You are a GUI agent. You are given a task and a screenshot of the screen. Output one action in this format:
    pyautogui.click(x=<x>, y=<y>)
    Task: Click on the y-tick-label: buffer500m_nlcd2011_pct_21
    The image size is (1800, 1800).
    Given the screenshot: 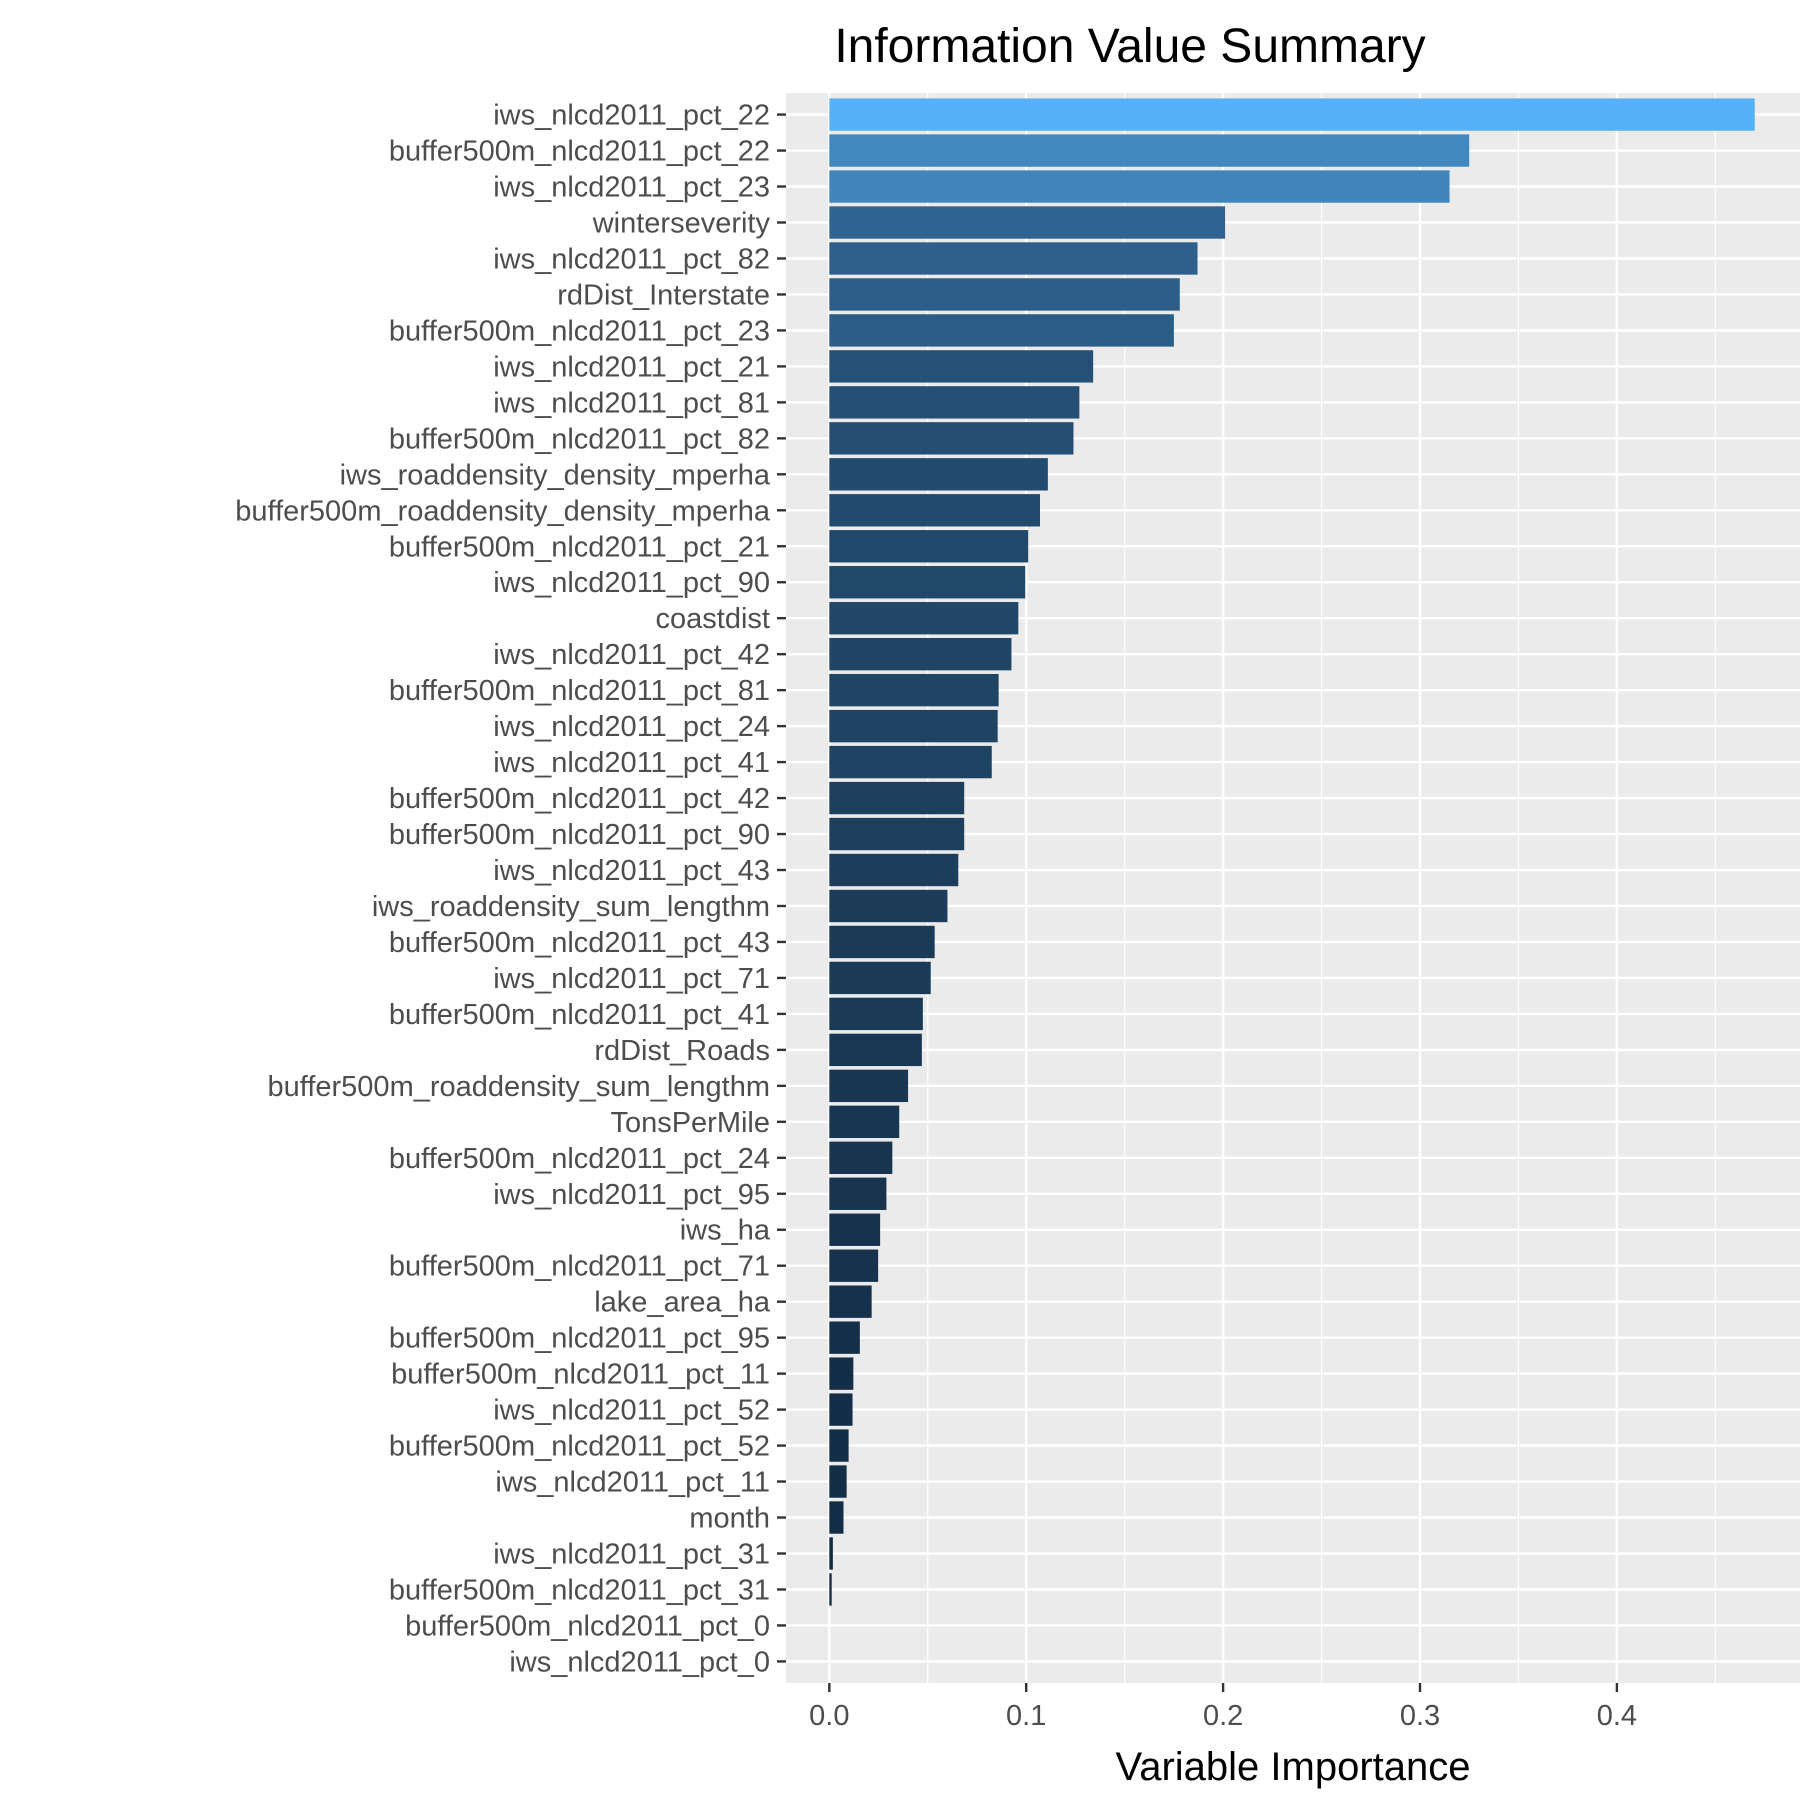 What is the action you would take?
    pyautogui.click(x=579, y=547)
    